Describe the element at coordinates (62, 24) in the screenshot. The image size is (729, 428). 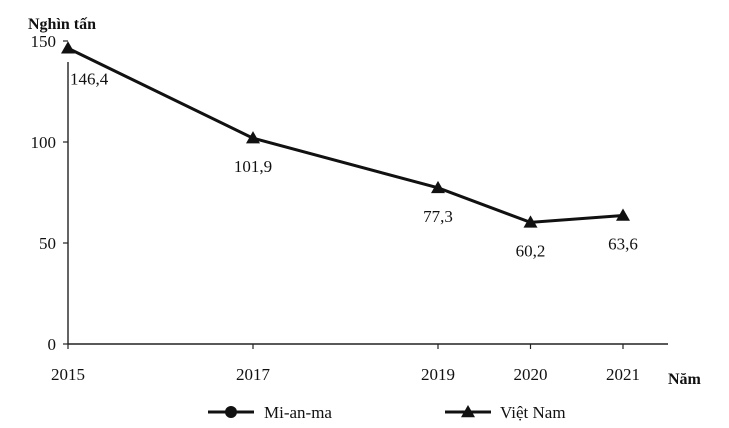
I see `y-axis-title: Nghìn tấn` at that location.